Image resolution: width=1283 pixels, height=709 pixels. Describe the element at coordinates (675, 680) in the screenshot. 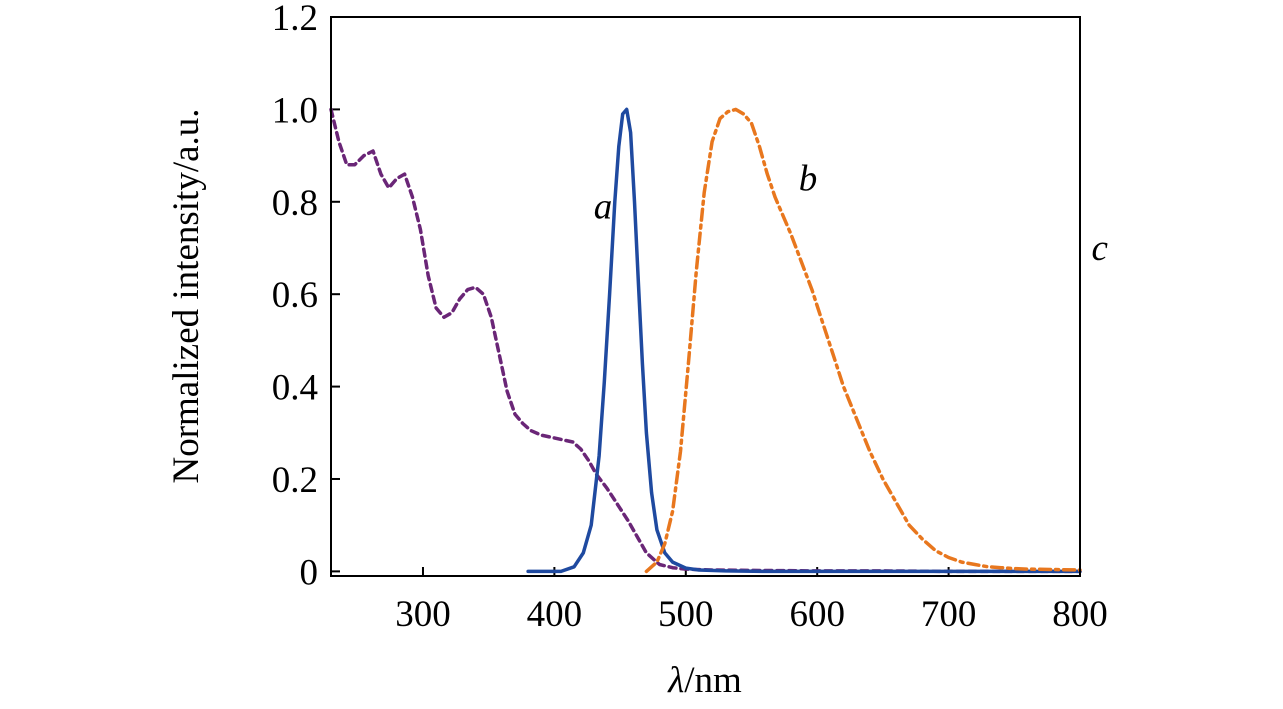

I see `x-axis-title-symbol: λ` at that location.